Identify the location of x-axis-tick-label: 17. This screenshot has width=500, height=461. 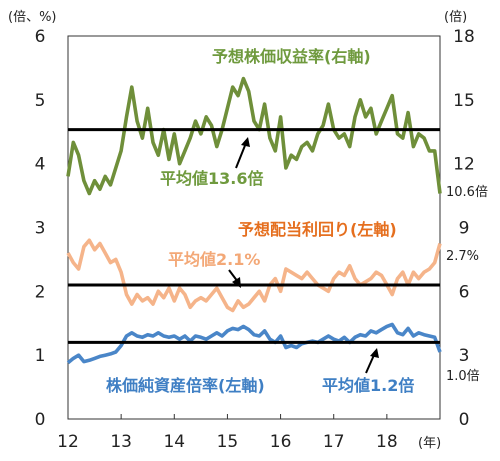
(334, 442).